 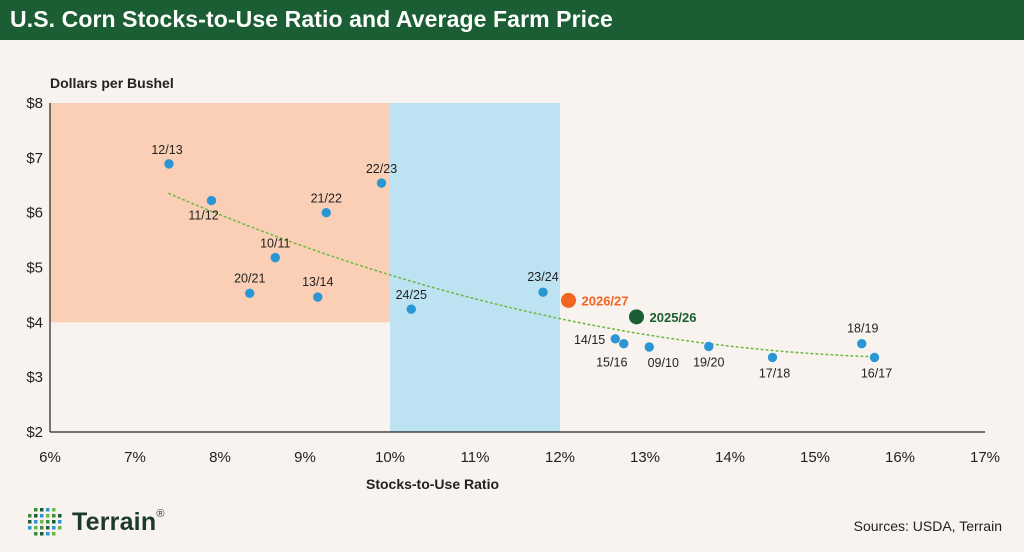 I want to click on x-tick-label: 9%, so click(x=305, y=457).